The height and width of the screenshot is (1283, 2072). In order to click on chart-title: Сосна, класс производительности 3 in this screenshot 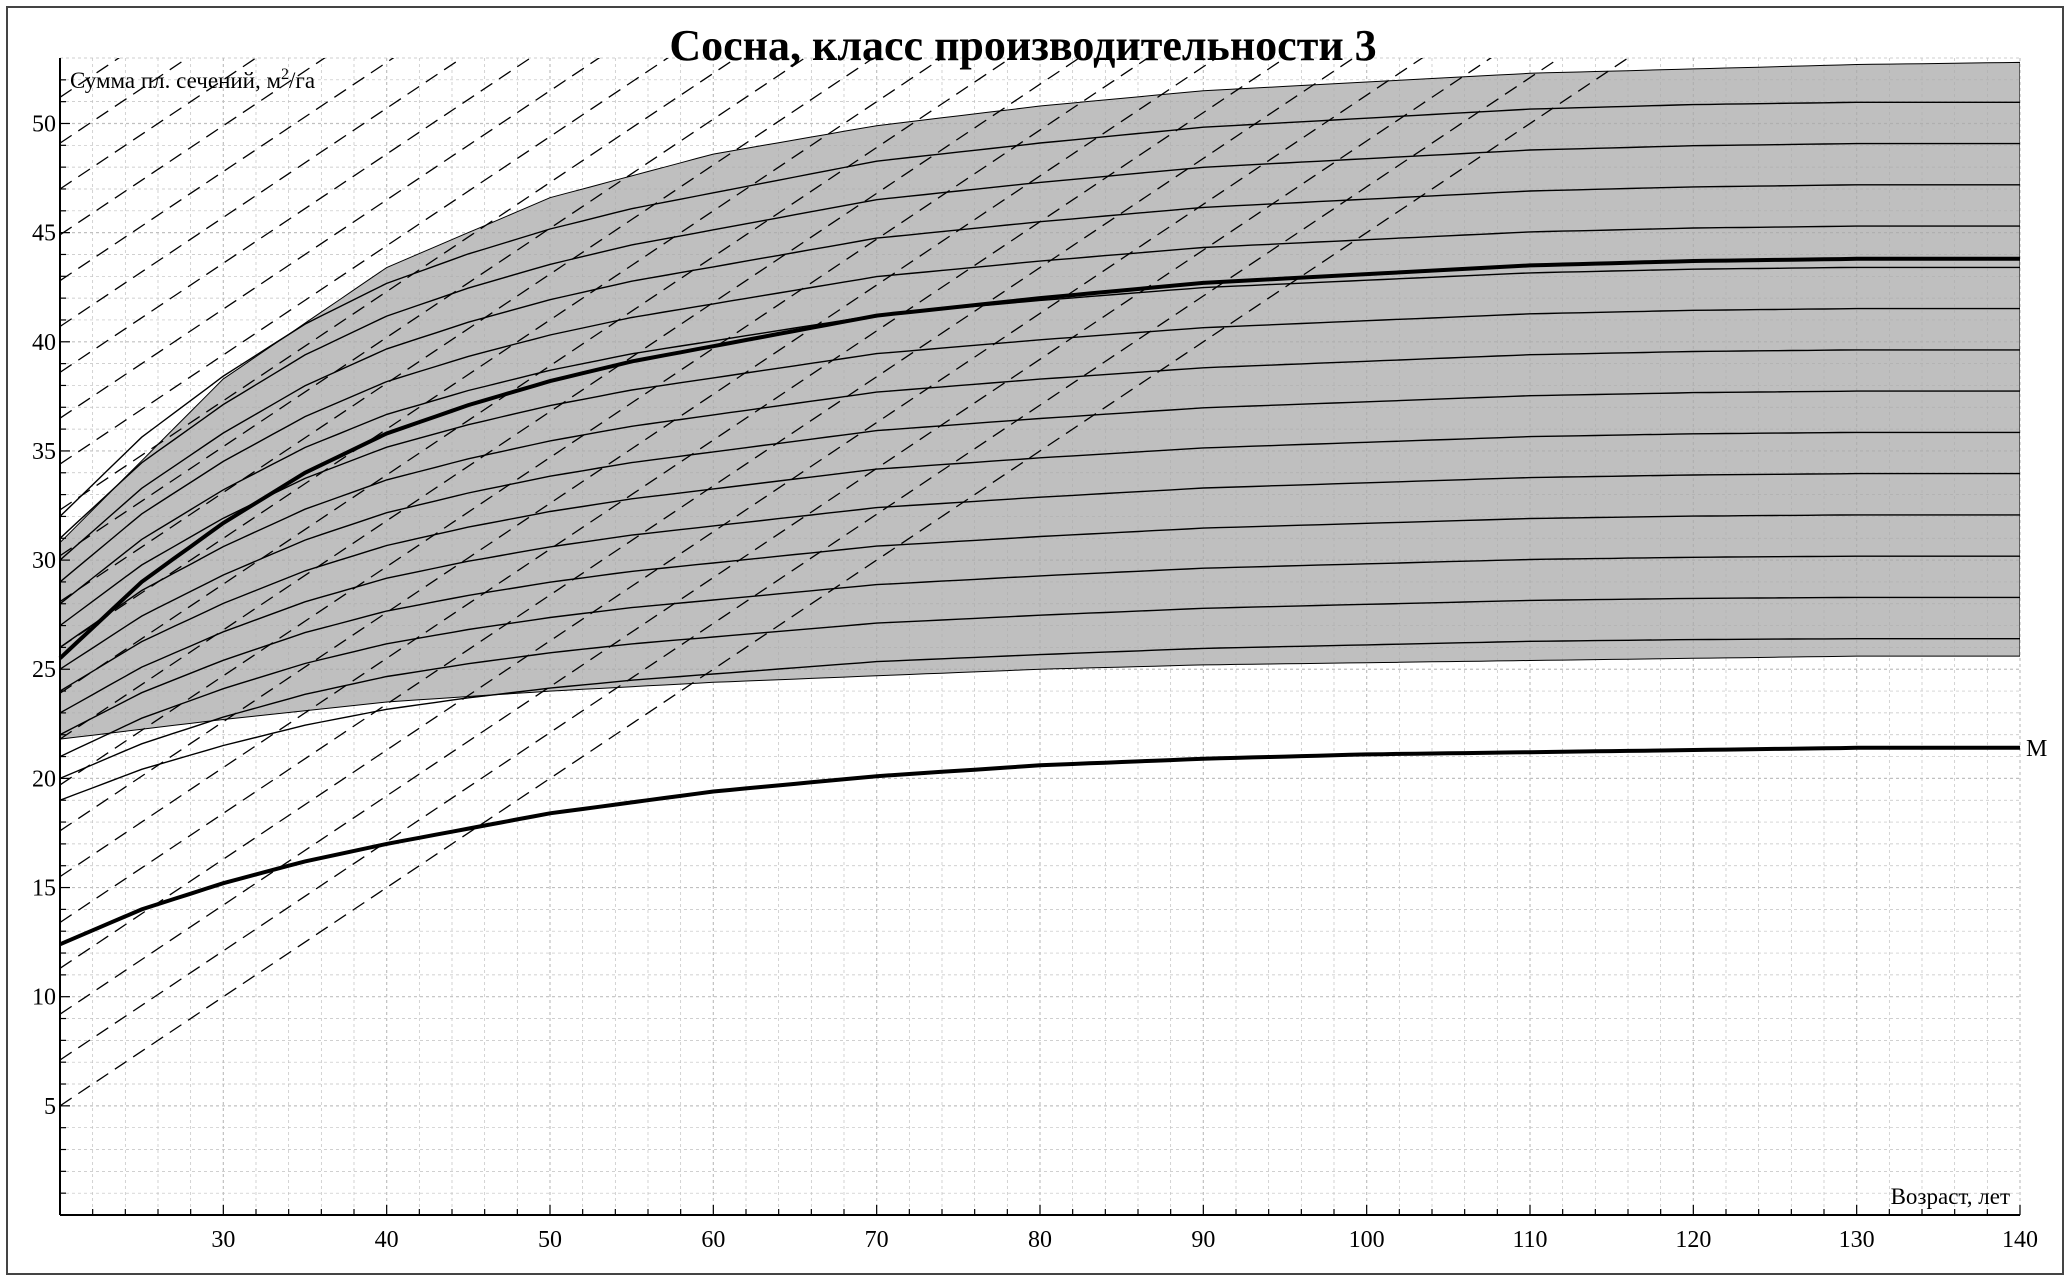, I will do `click(1022, 45)`.